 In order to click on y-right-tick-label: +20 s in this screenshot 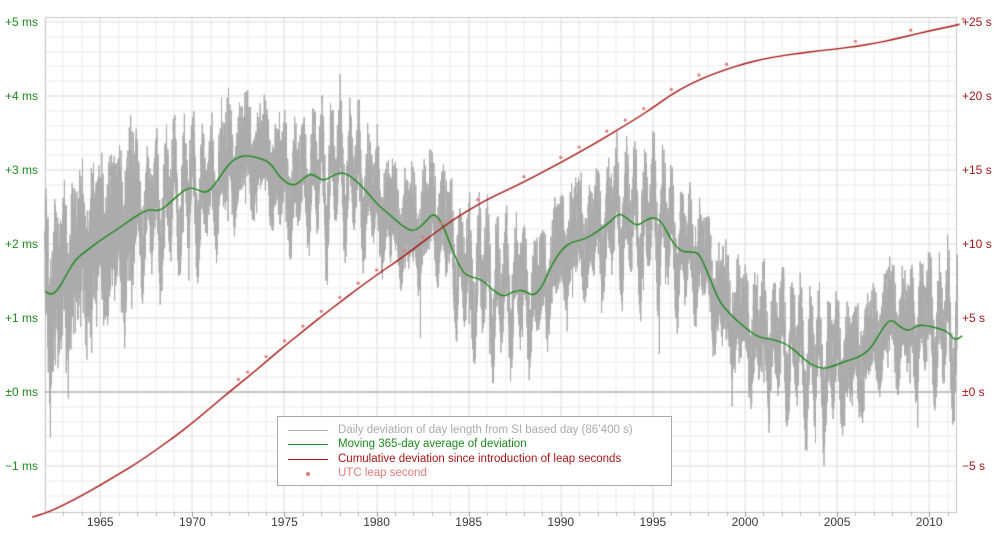, I will do `click(977, 96)`.